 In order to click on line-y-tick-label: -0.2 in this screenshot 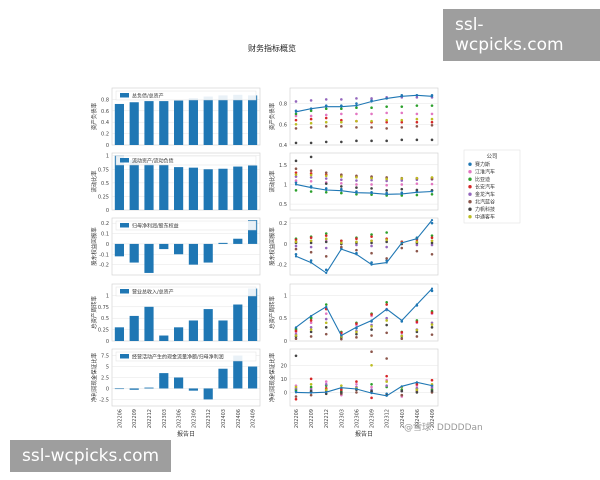, I will do `click(282, 266)`.